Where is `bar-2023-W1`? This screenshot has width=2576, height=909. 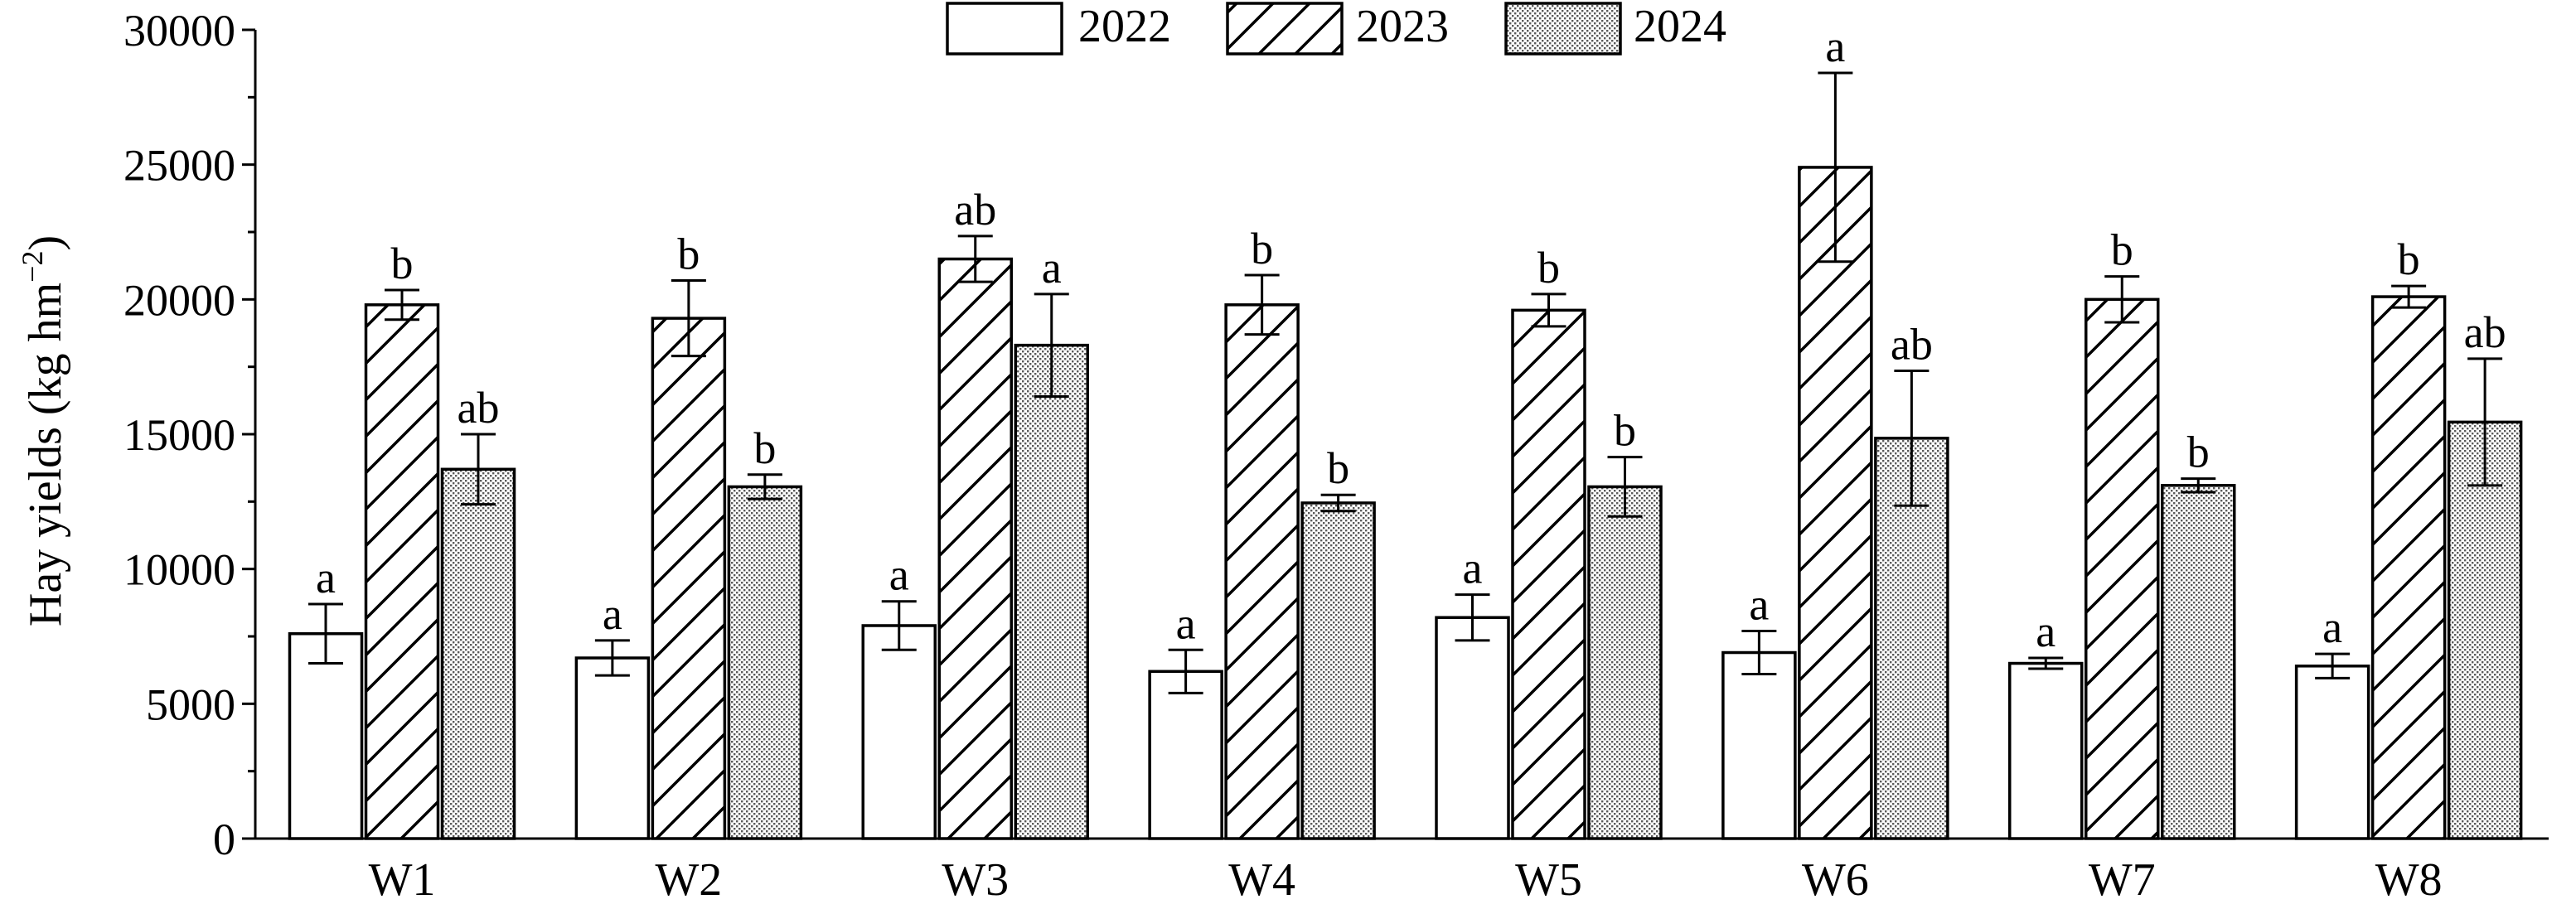
bar-2023-W1 is located at coordinates (402, 571).